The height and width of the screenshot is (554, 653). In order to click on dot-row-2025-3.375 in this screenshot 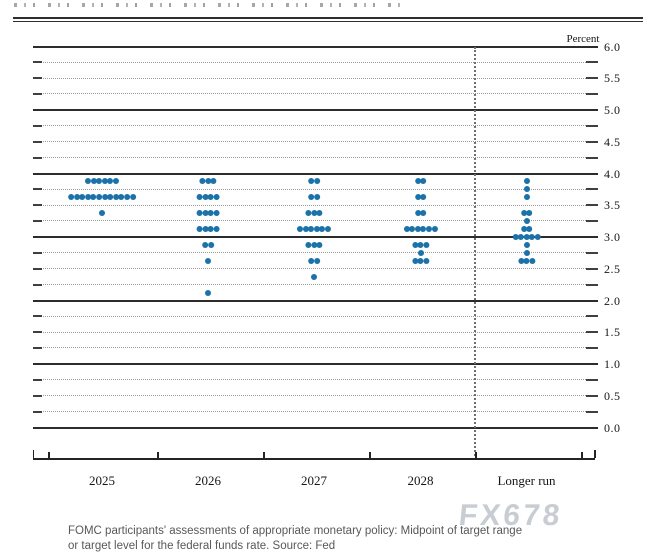, I will do `click(102, 213)`.